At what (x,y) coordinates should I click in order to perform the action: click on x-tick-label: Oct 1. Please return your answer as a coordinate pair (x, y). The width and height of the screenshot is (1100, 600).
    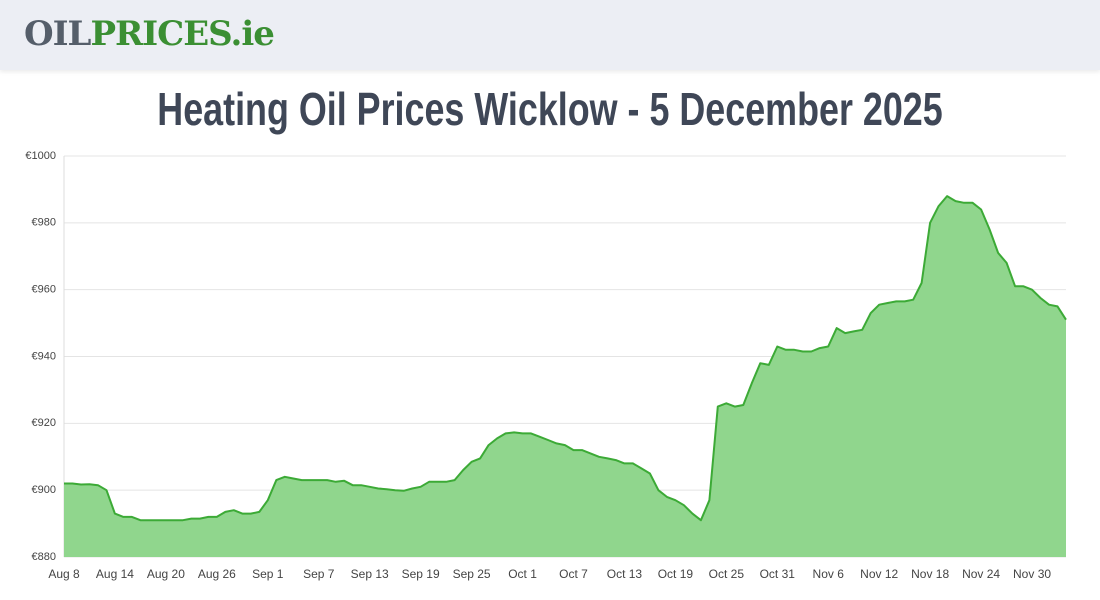
    Looking at the image, I should click on (522, 574).